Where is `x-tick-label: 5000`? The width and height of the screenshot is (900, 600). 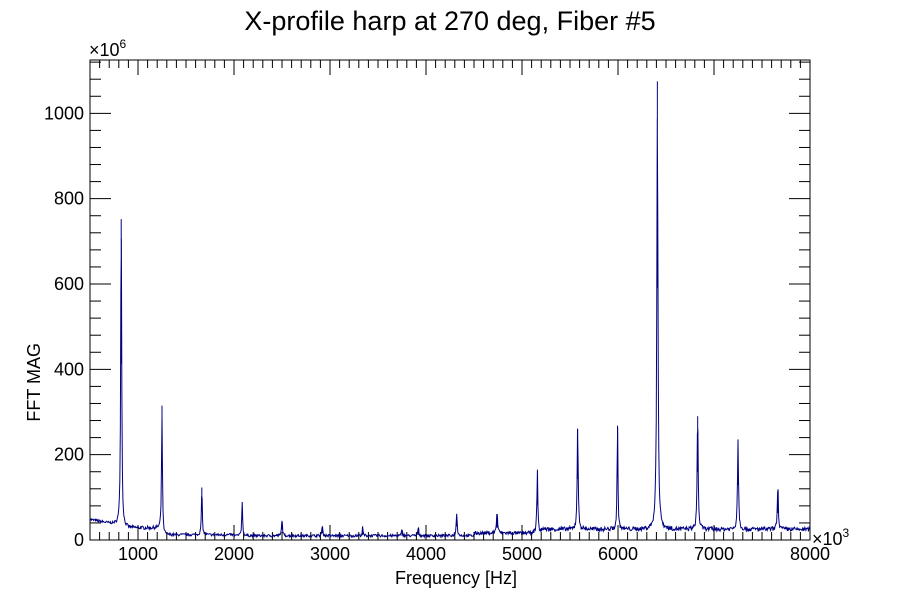
x-tick-label: 5000 is located at coordinates (522, 554).